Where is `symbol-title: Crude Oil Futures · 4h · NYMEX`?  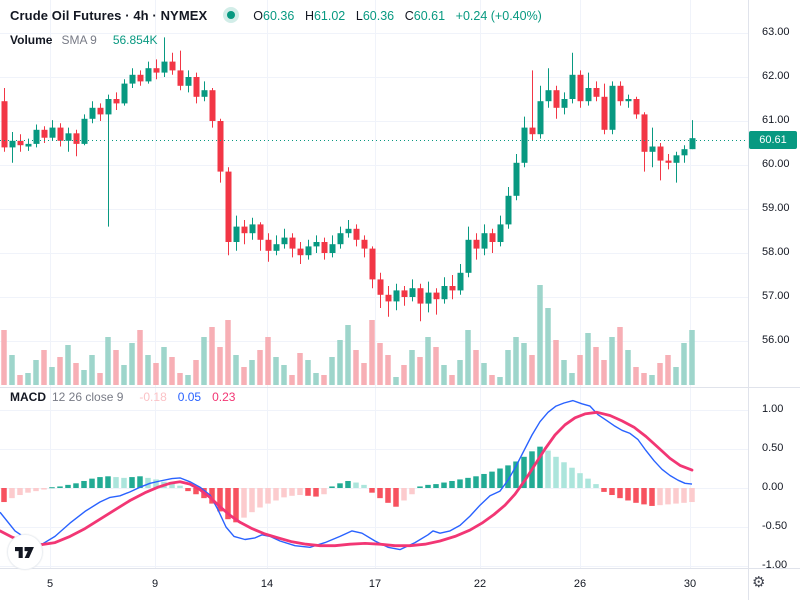 symbol-title: Crude Oil Futures · 4h · NYMEX is located at coordinates (109, 15).